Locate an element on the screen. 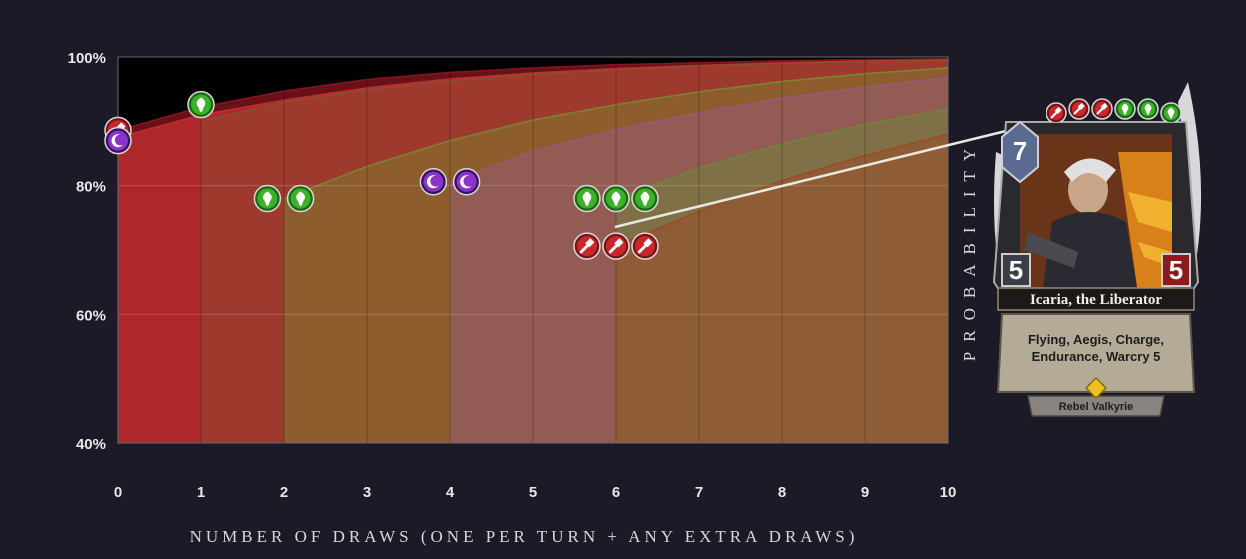 The image size is (1246, 559). x-axis-ticks: 0 1 2 3 4 5 6 7 8 9 10 is located at coordinates (535, 492).